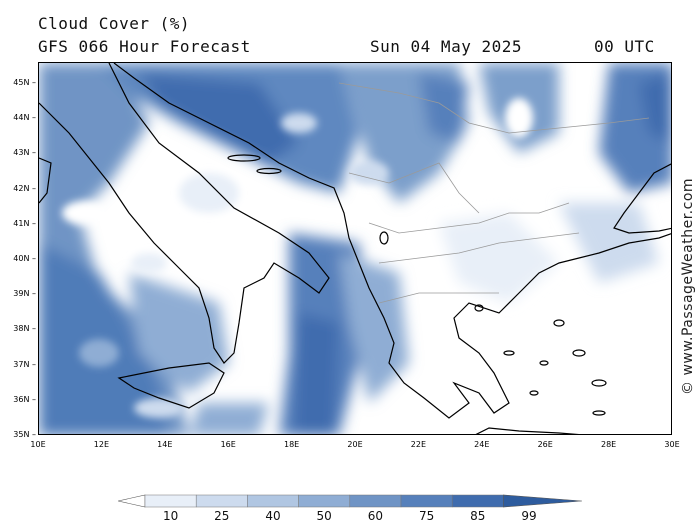 The image size is (700, 525). Describe the element at coordinates (24, 118) in the screenshot. I see `latitude-label: 44N –` at that location.